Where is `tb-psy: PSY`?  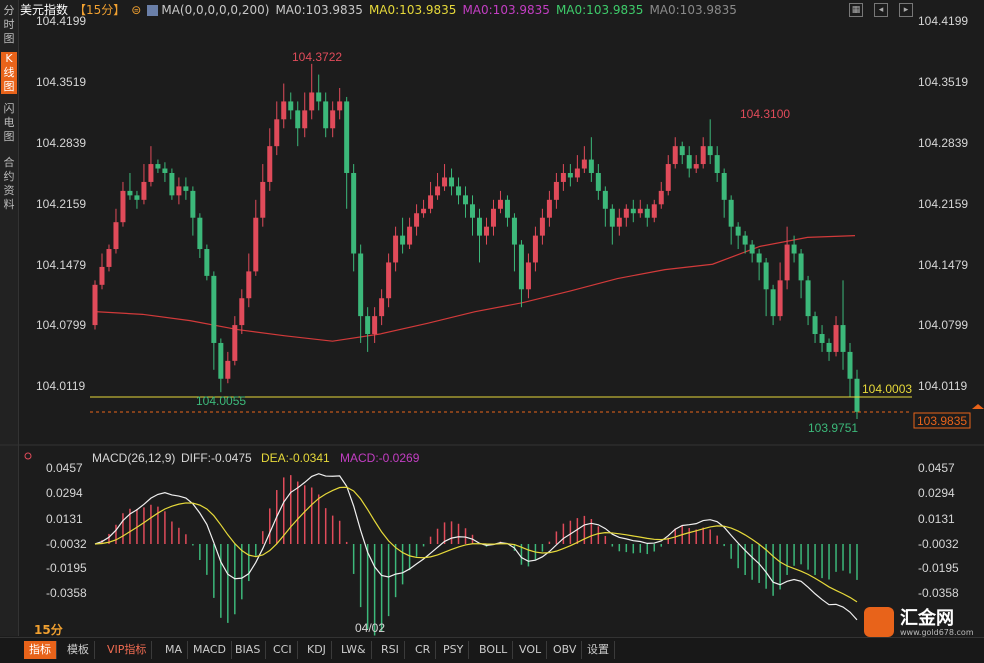 tb-psy: PSY is located at coordinates (454, 650).